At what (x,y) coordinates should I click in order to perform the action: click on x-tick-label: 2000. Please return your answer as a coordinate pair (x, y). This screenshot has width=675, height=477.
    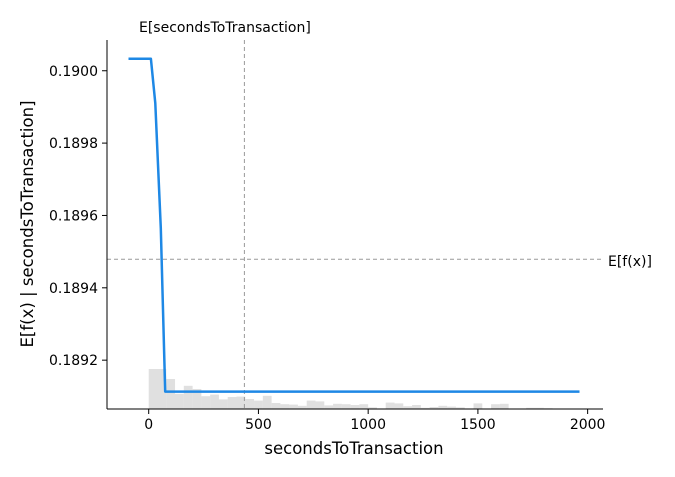
    Looking at the image, I should click on (588, 425).